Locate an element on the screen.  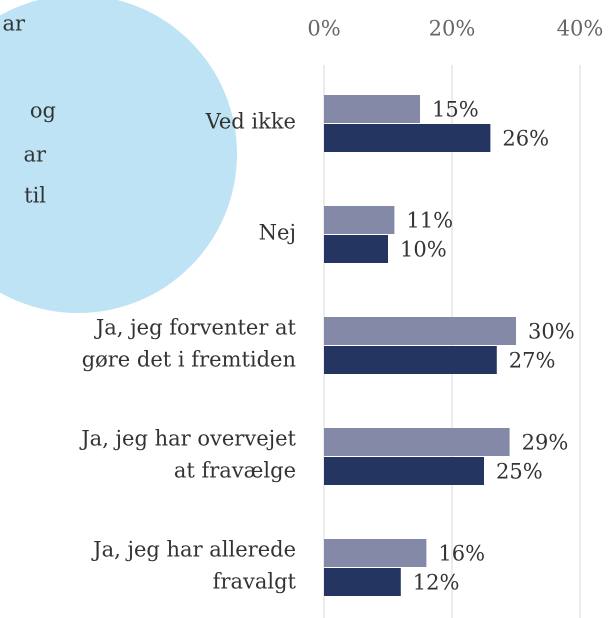
value-label: 27% is located at coordinates (532, 361).